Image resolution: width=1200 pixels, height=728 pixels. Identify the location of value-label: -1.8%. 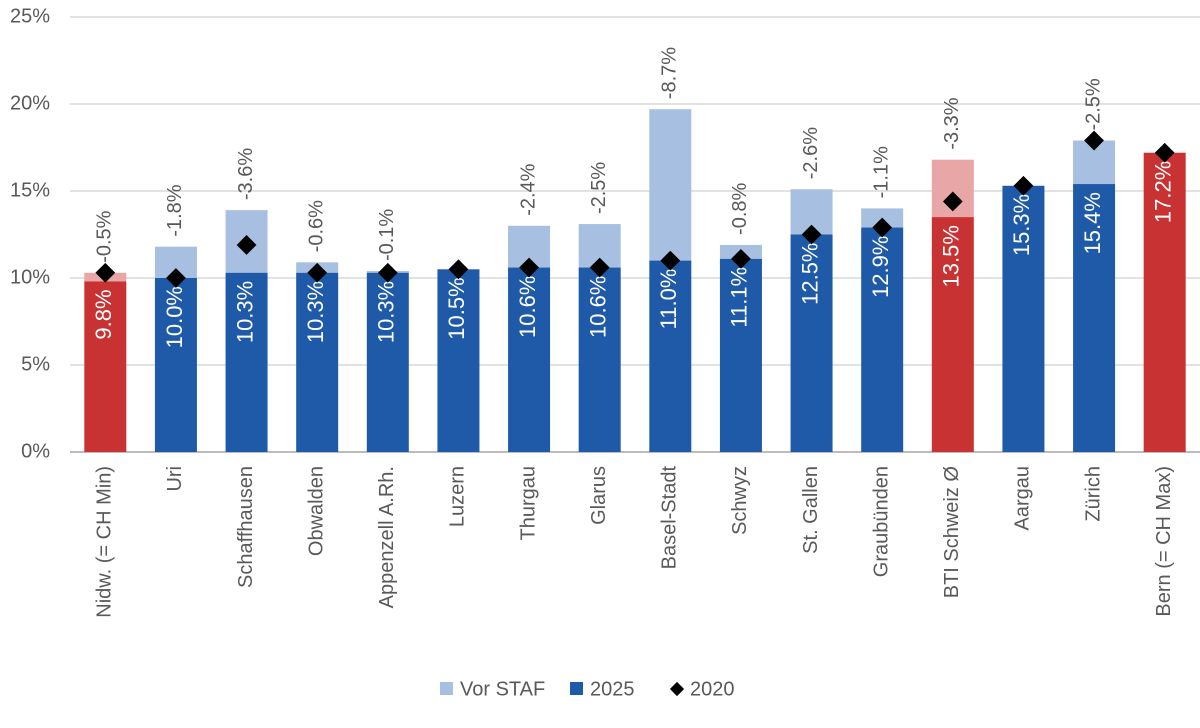
(175, 210).